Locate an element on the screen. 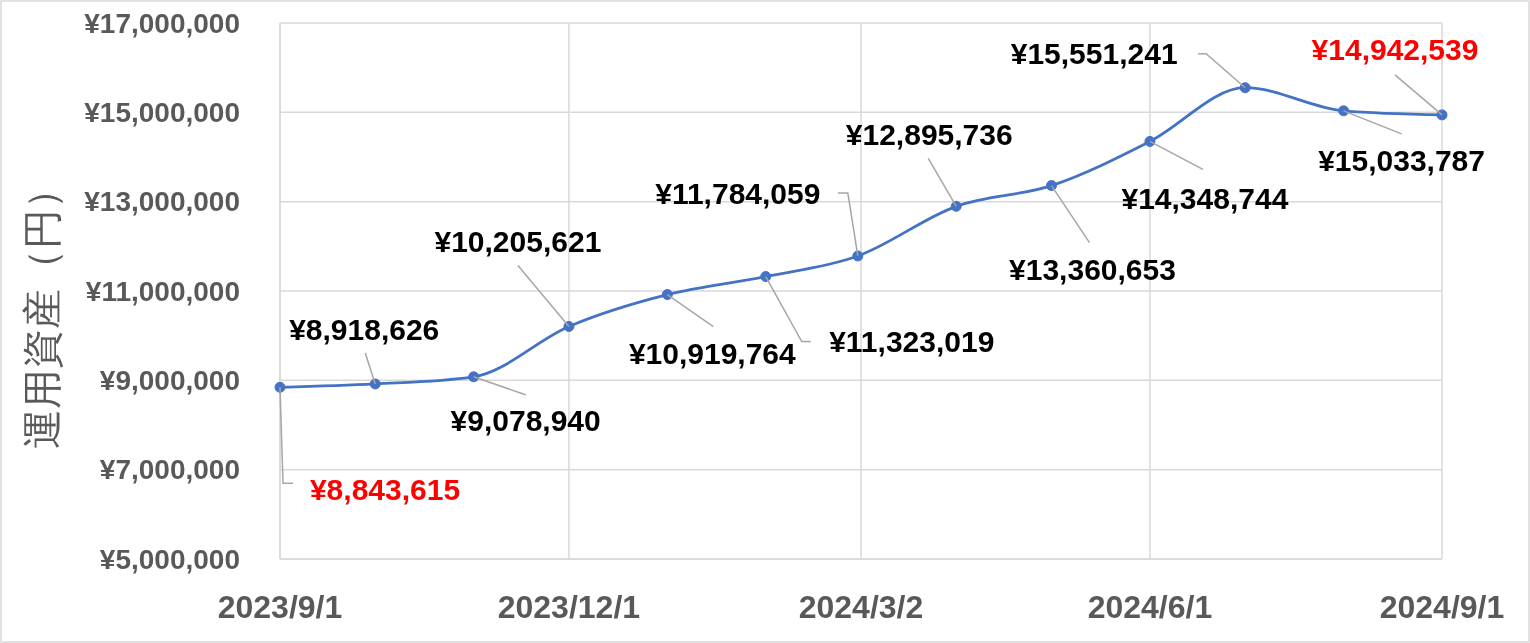  data-label: ¥13,360,653 is located at coordinates (1092, 270).